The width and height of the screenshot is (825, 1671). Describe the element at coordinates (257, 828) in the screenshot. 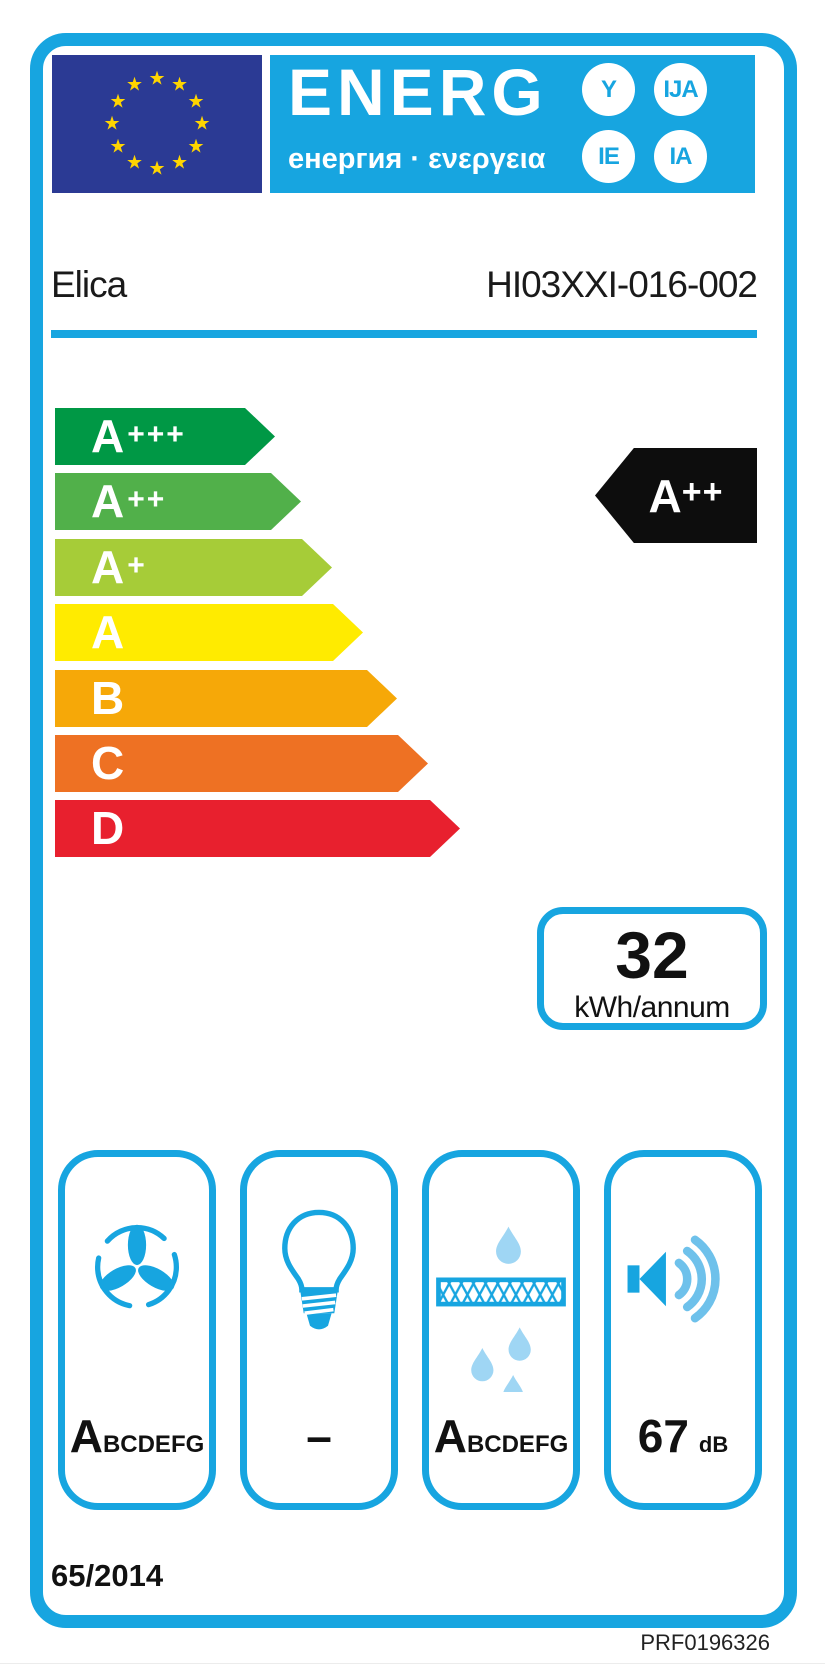

I see `scale-arrow-d0: D` at that location.